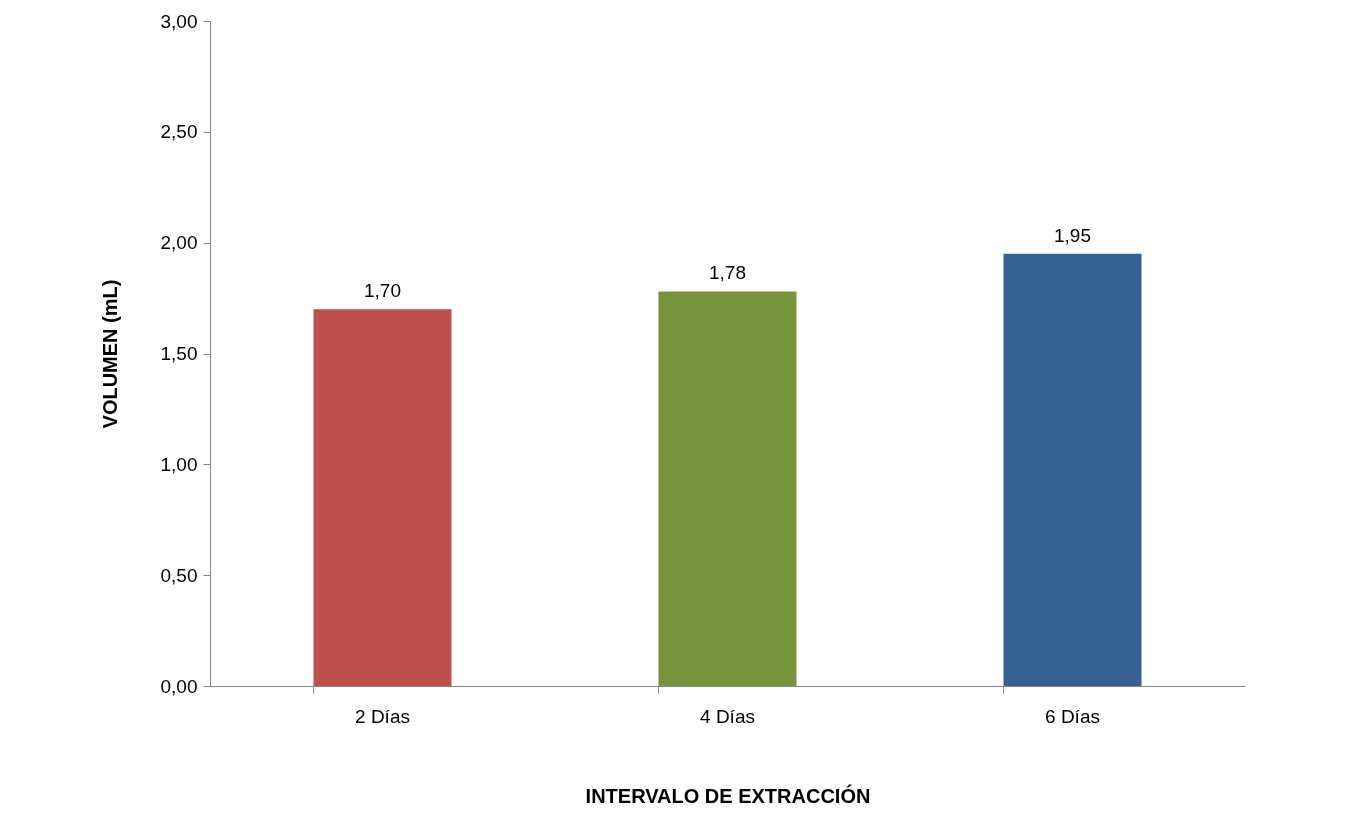 Image resolution: width=1349 pixels, height=823 pixels. I want to click on y-axis-title: VOLUMEN (mL), so click(109, 354).